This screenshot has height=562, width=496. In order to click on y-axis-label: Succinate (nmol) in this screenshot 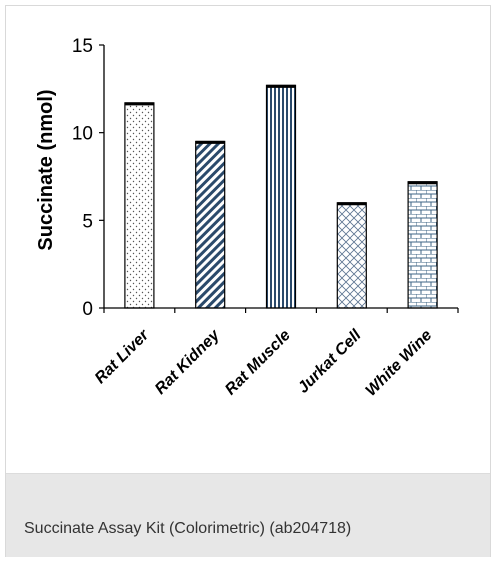, I will do `click(46, 169)`.